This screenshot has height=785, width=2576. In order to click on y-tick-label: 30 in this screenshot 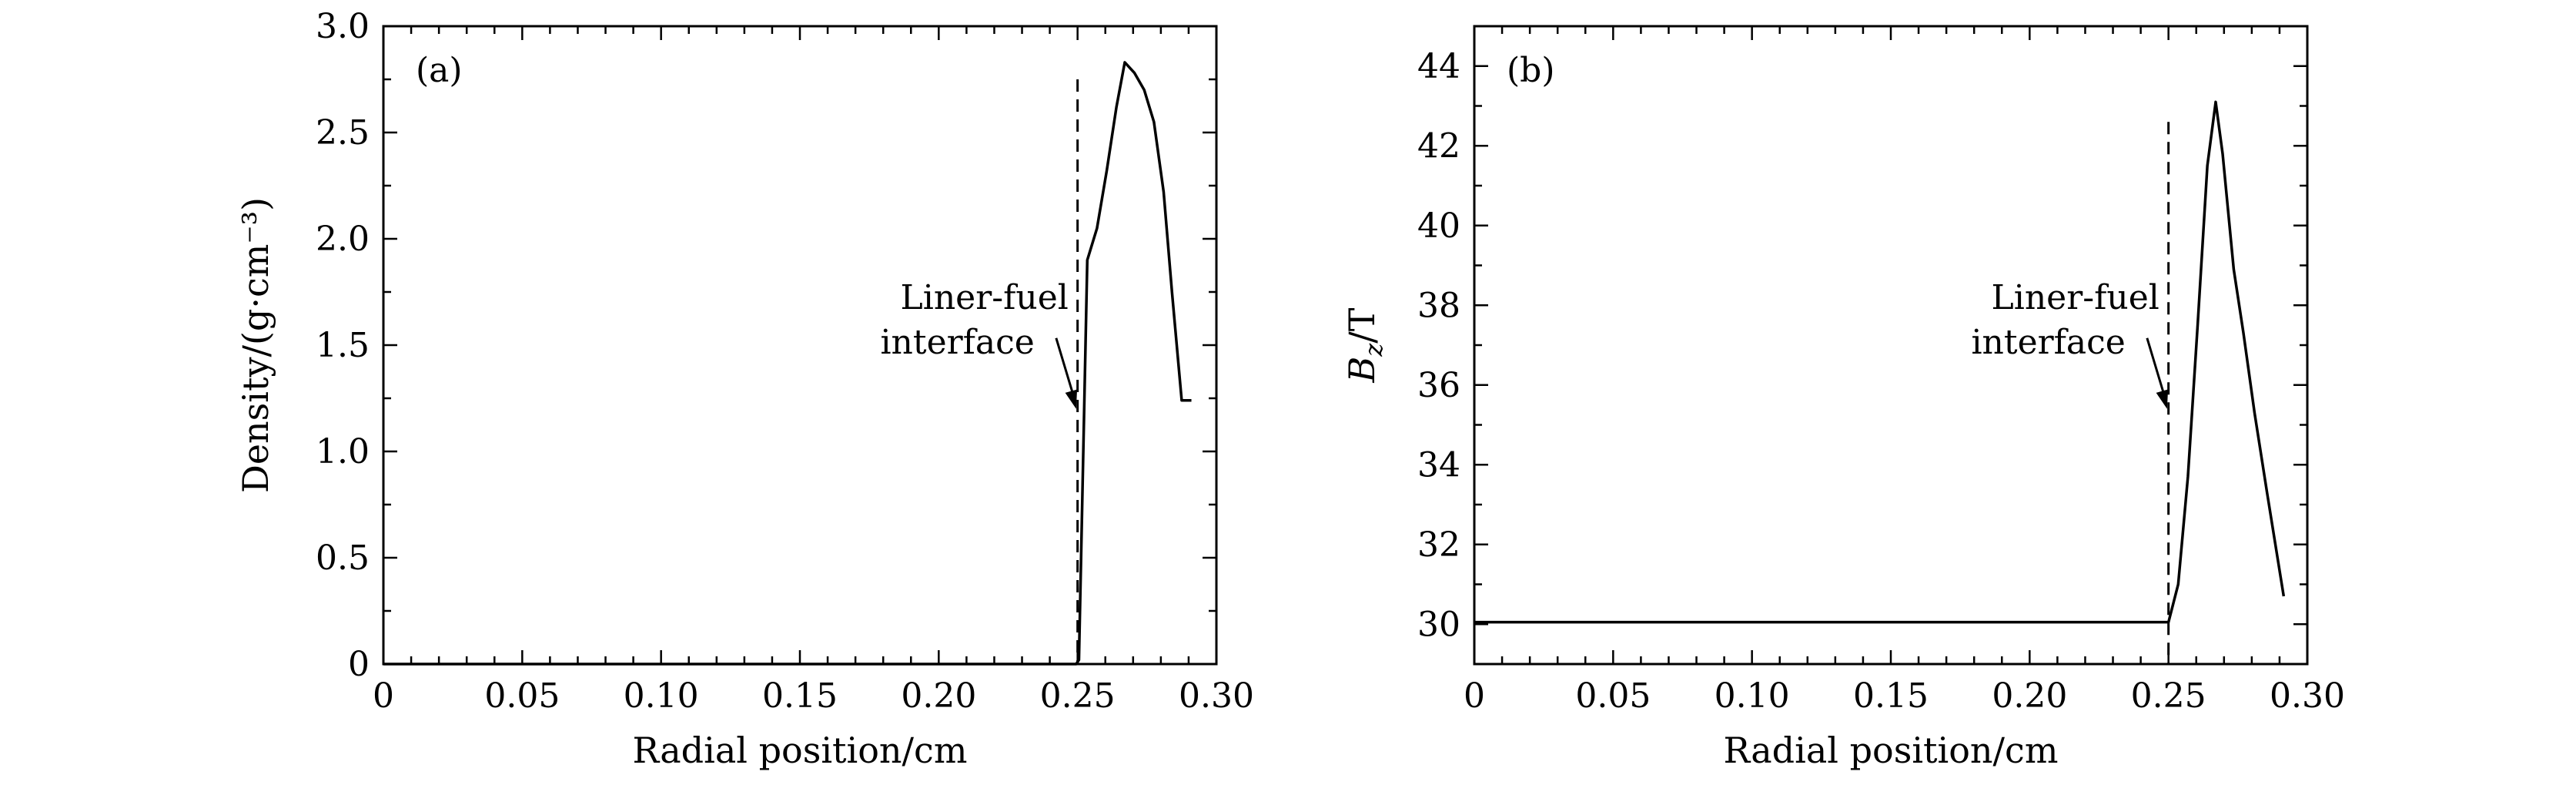, I will do `click(1439, 624)`.